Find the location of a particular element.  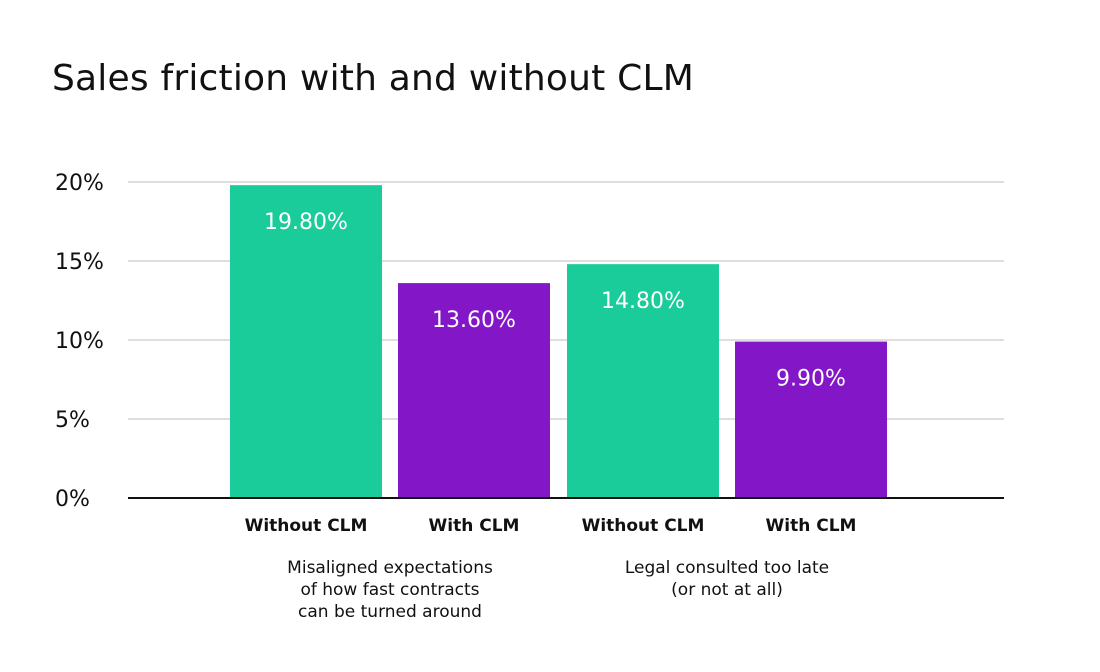

y-tick-label: 10% is located at coordinates (79, 341).